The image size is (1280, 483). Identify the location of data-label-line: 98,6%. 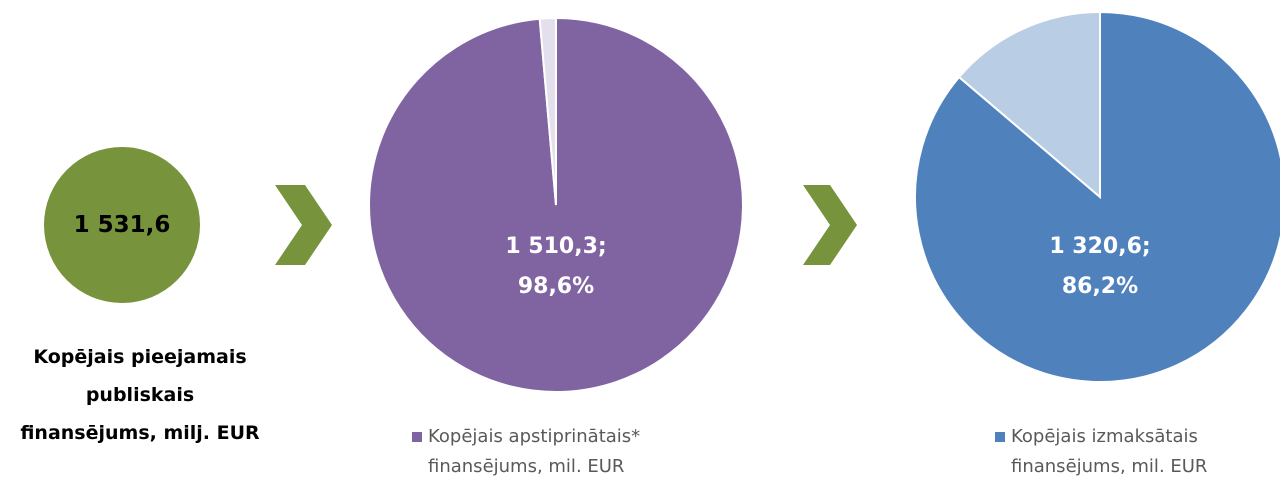
(556, 286).